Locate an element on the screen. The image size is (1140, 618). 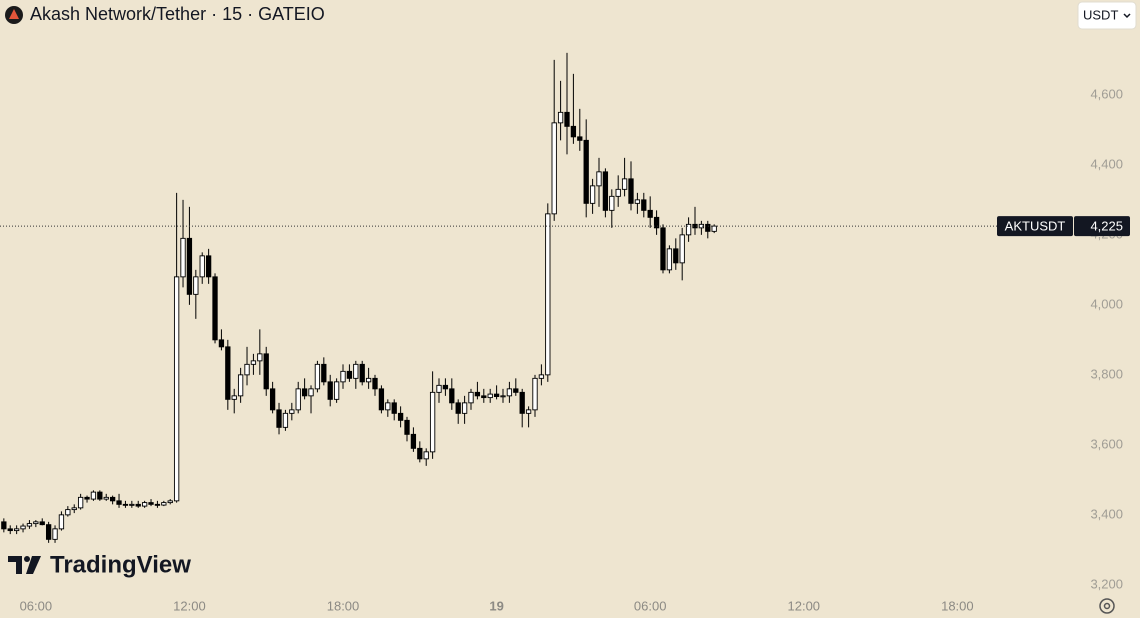
y-tick-label: 3,800 is located at coordinates (1106, 373).